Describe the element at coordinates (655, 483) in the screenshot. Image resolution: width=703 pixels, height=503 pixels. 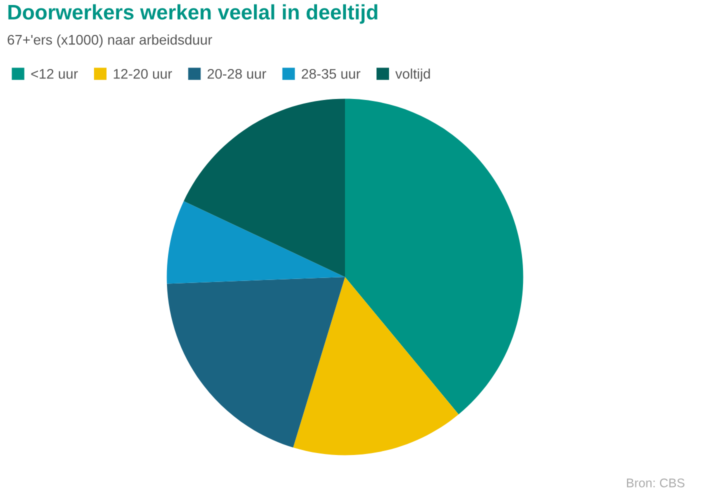
I see `text: Bron: CBS` at that location.